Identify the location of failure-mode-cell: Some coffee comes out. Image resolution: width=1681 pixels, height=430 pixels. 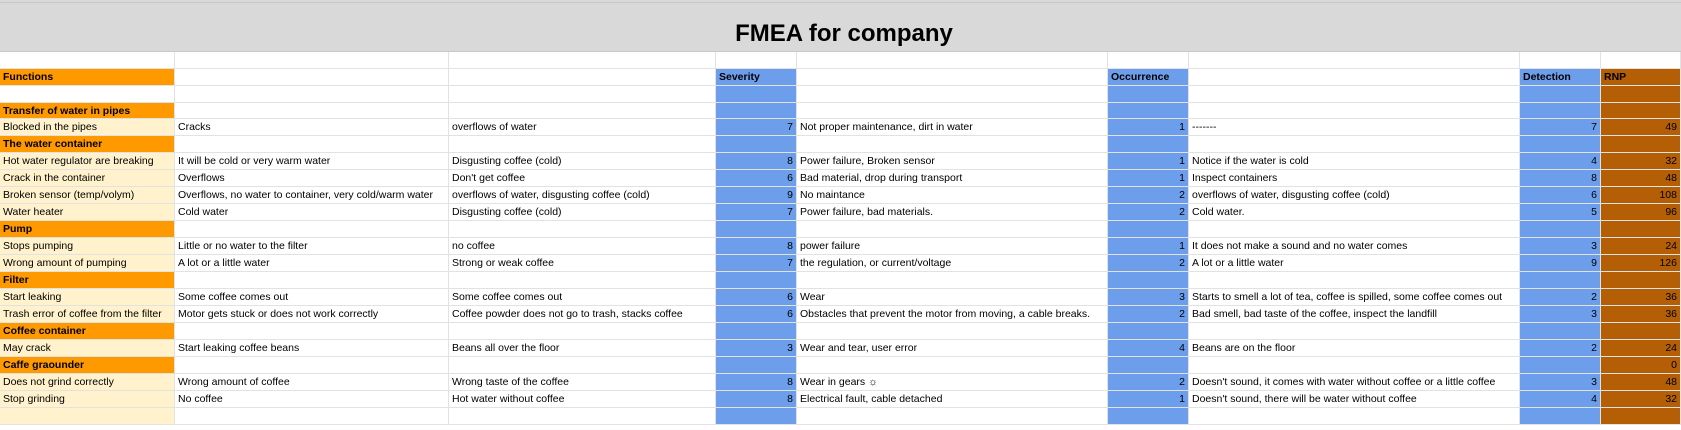
(312, 297).